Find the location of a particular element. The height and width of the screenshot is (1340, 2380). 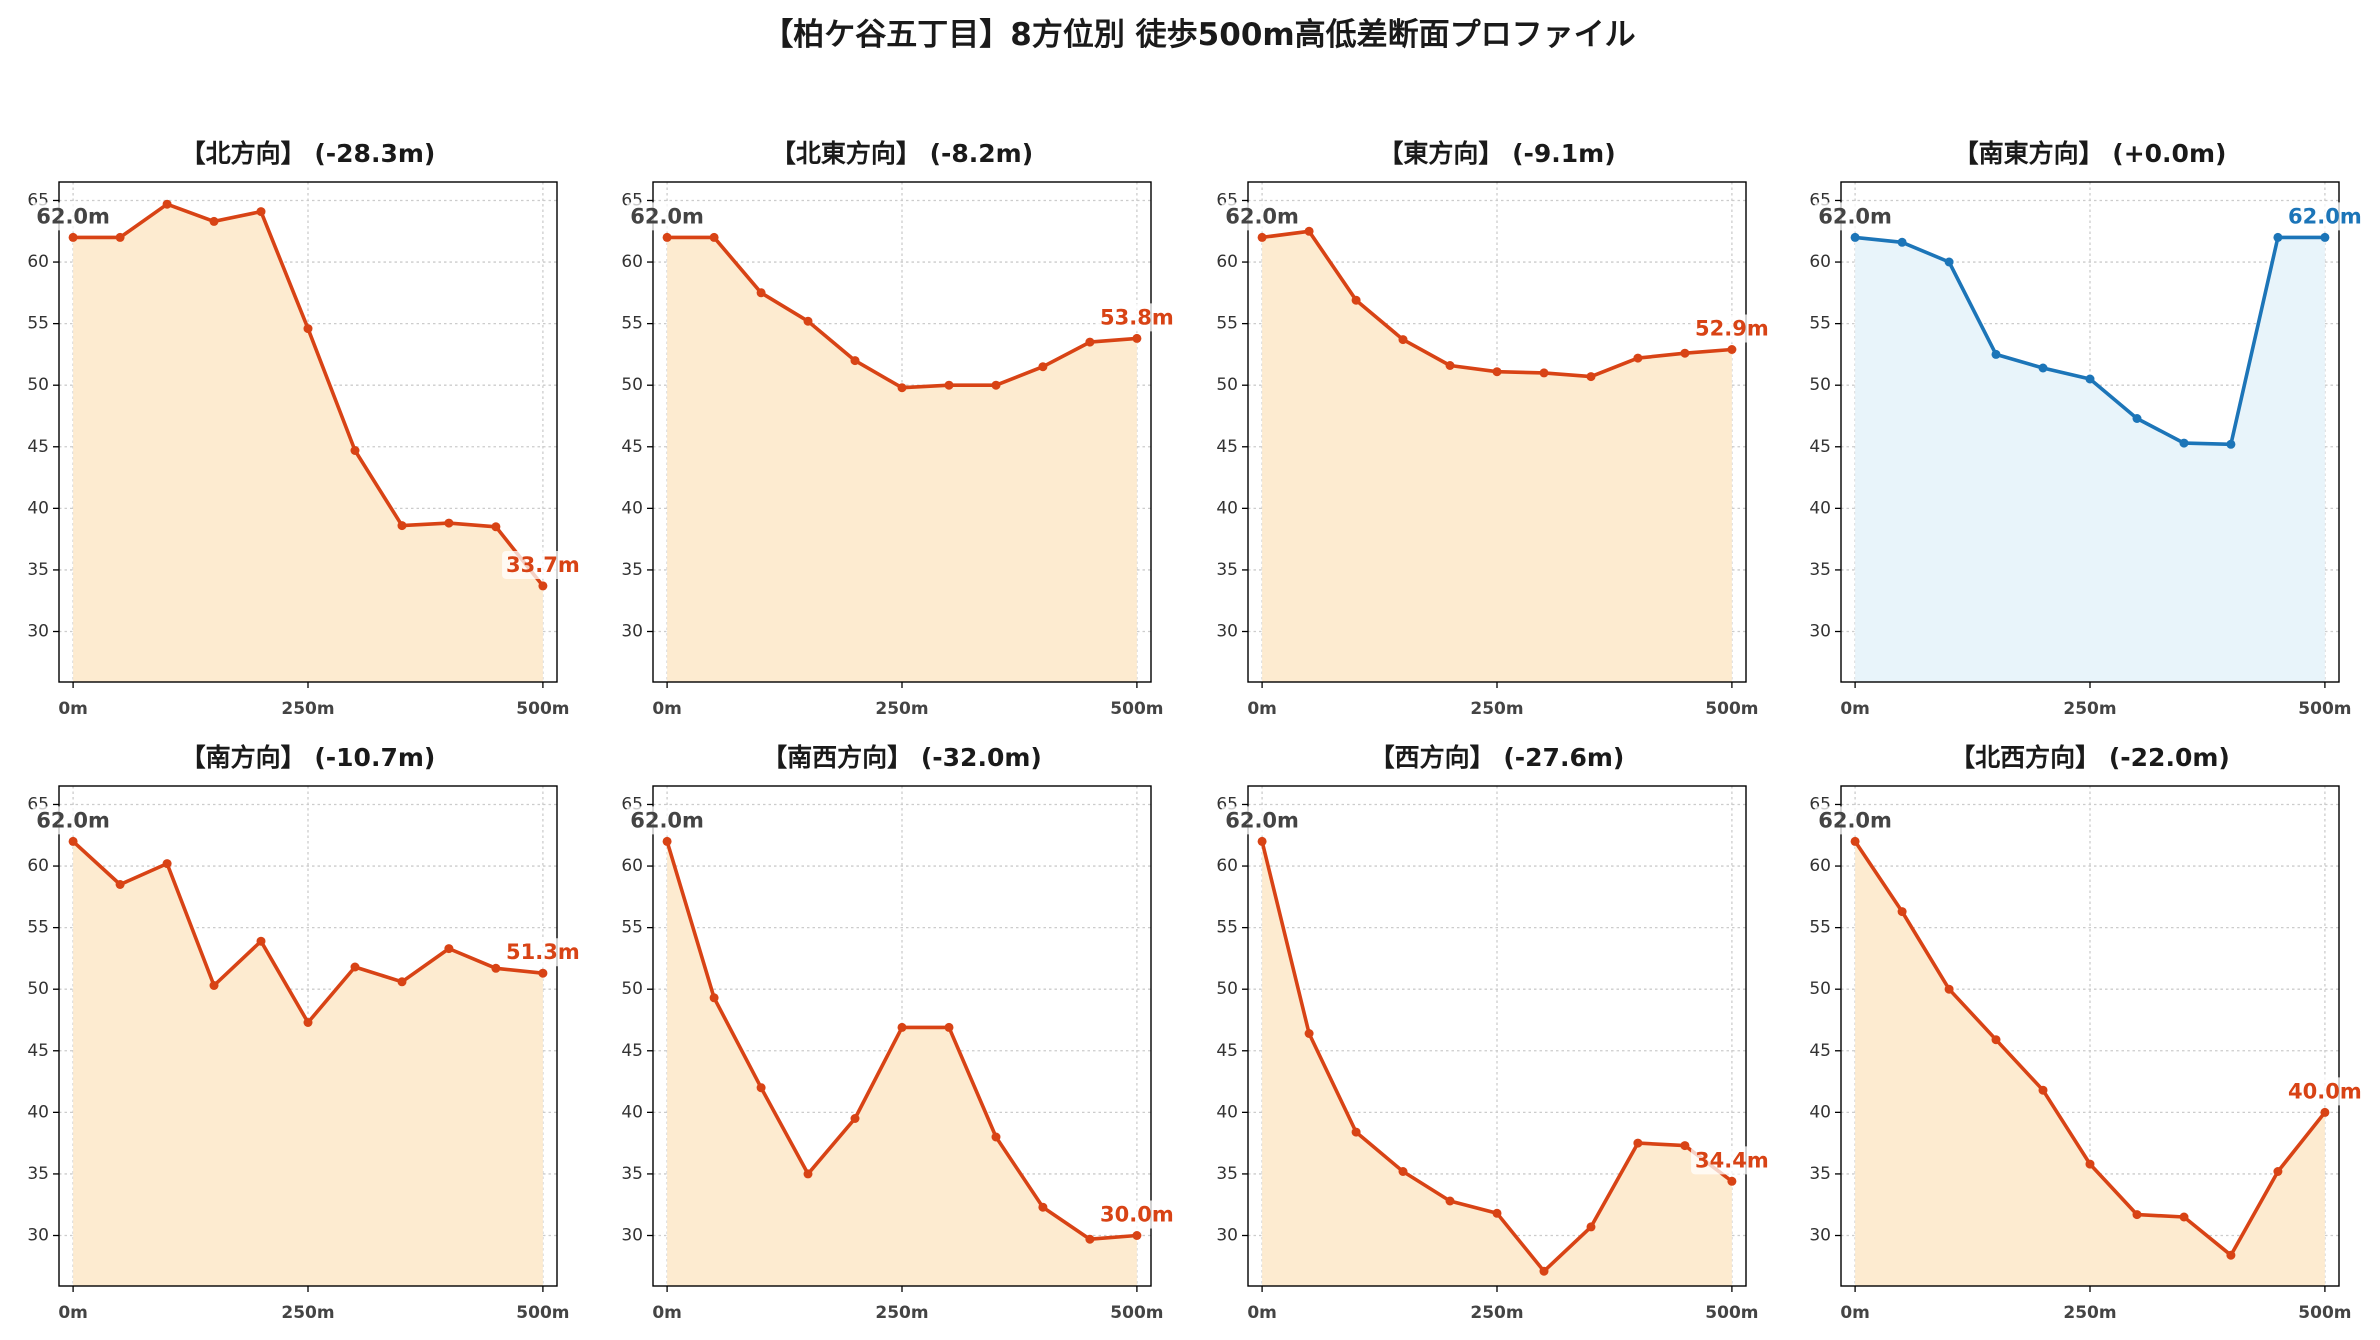

subplot-title: 【東方向】 (-9.1m) is located at coordinates (1496, 153).